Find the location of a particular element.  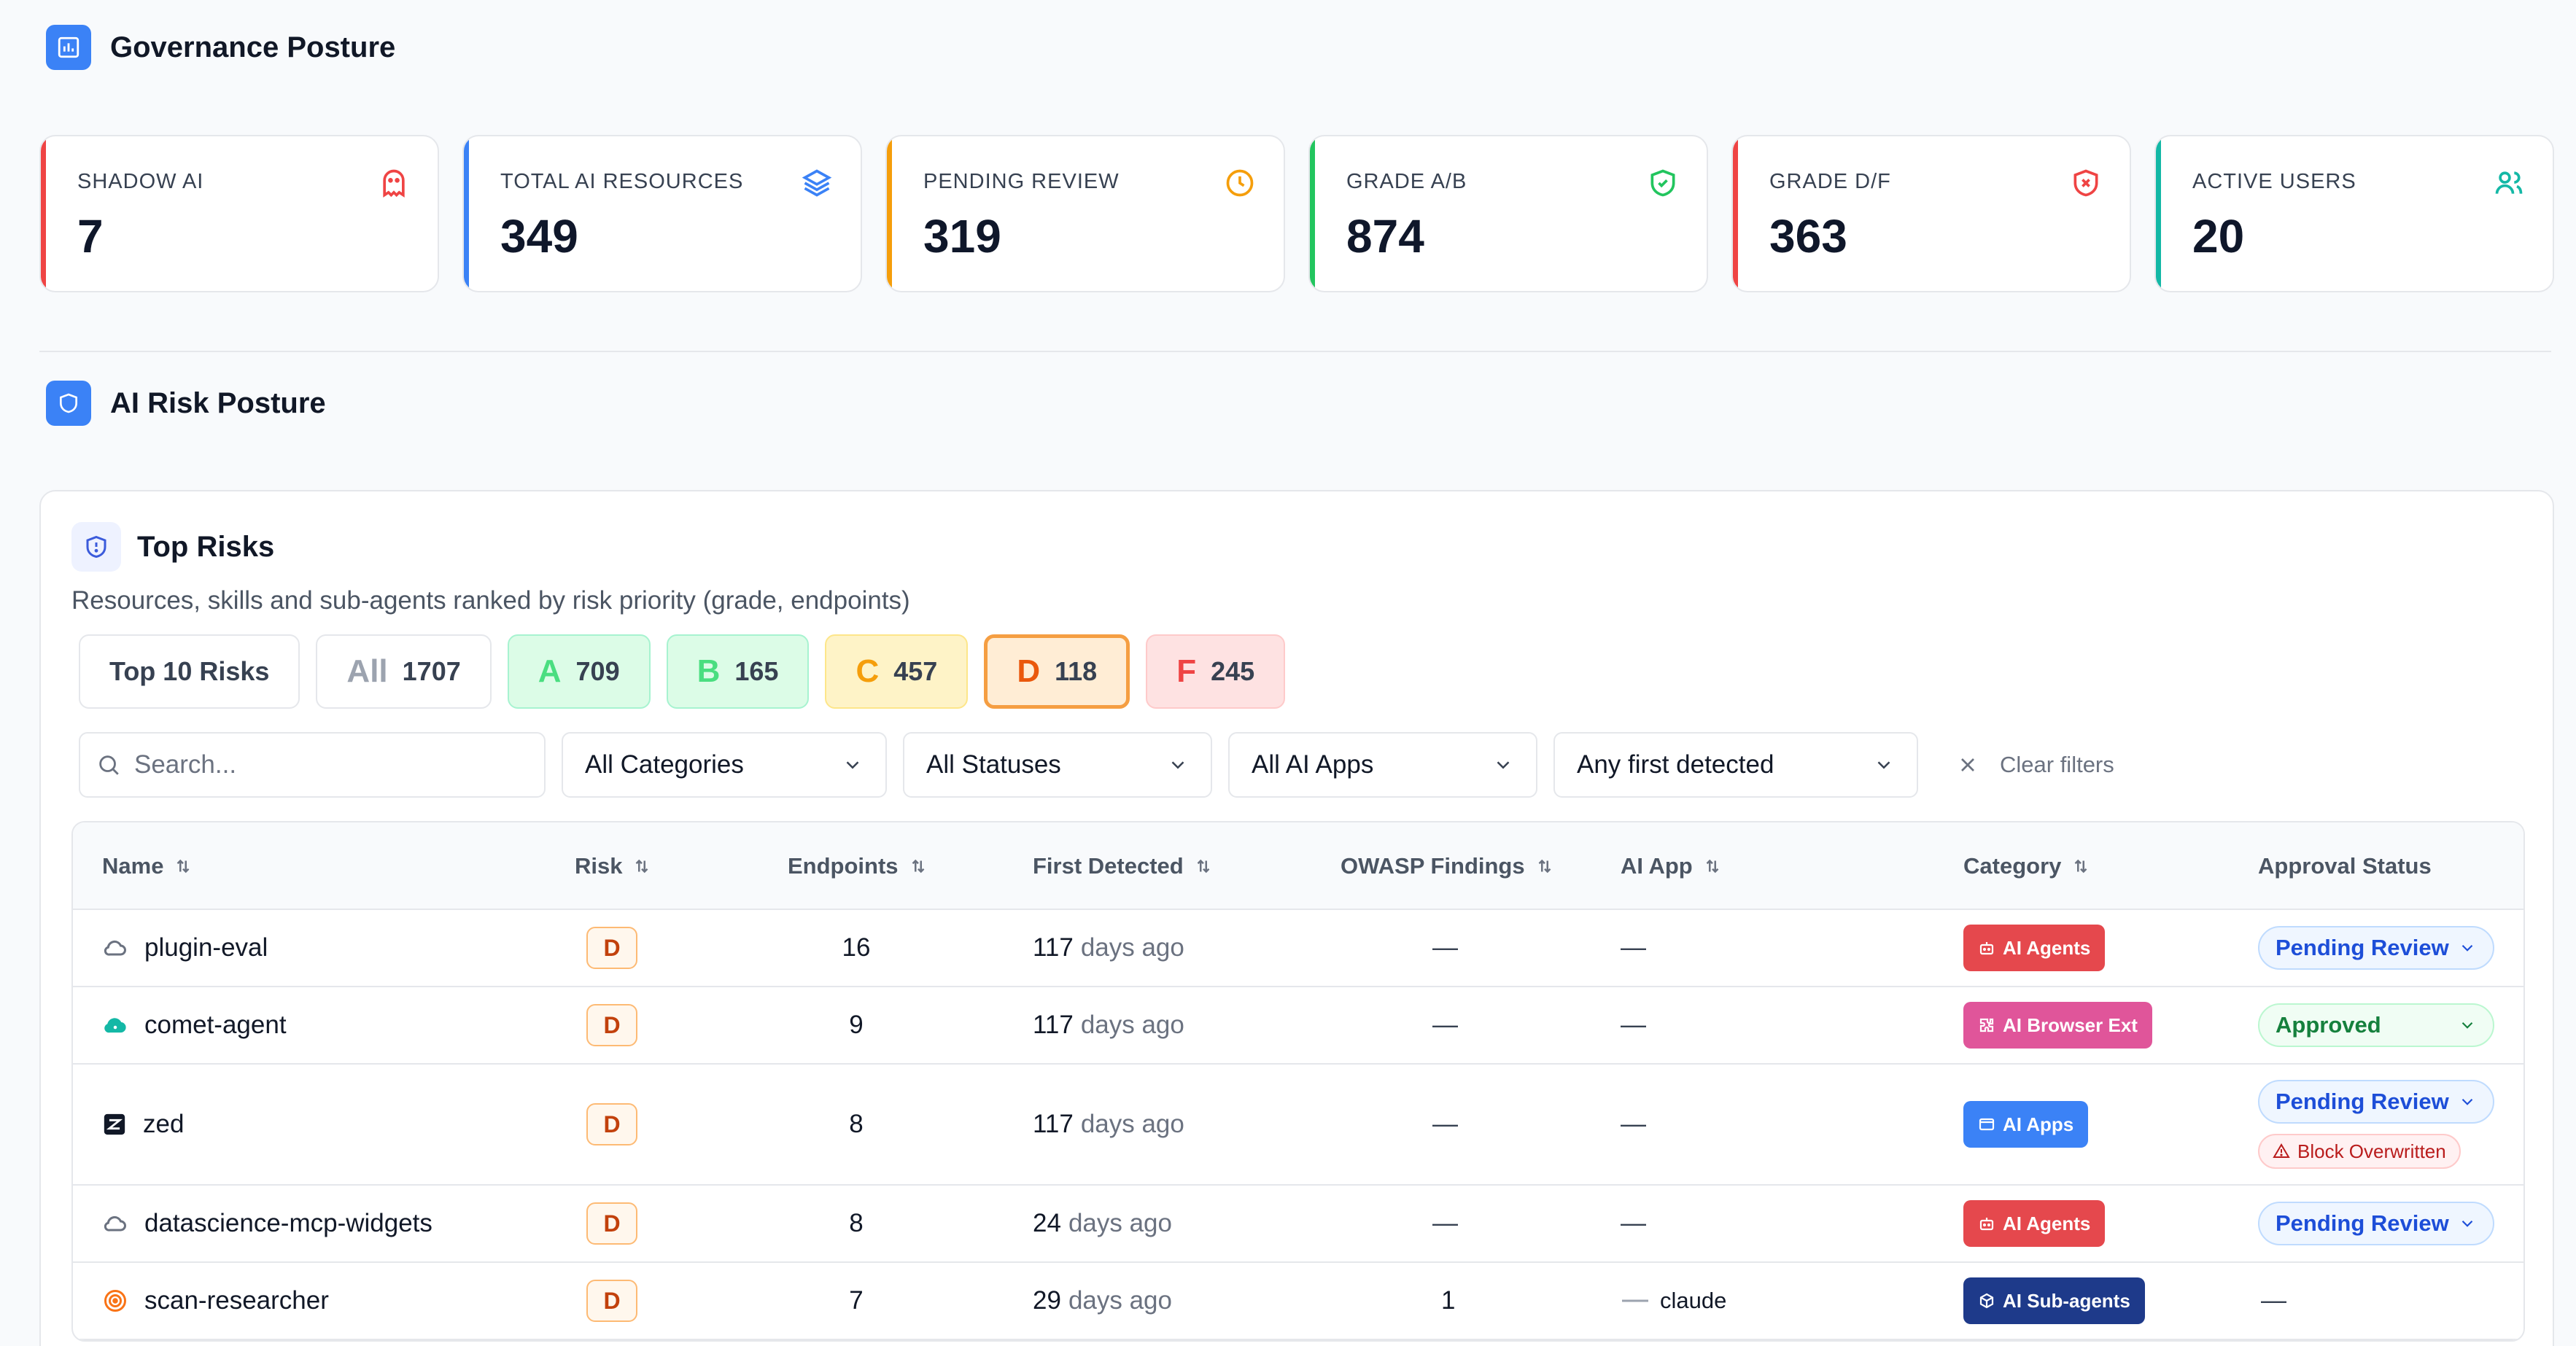

category-badge: AI Browser Ext is located at coordinates (2058, 1025).